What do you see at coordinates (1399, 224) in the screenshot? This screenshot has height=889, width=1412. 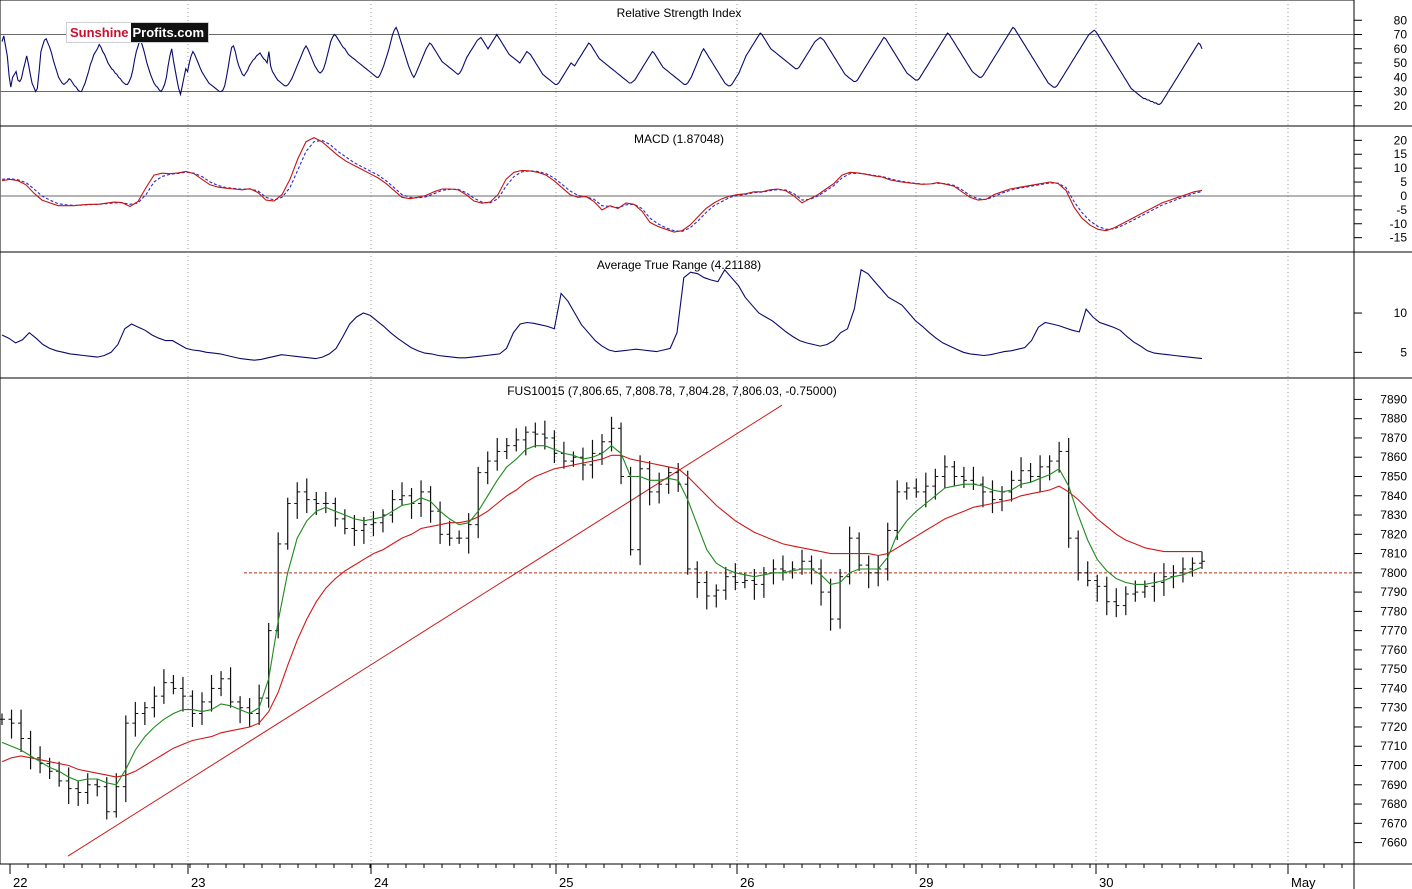 I see `y-axis-tick-label: -10` at bounding box center [1399, 224].